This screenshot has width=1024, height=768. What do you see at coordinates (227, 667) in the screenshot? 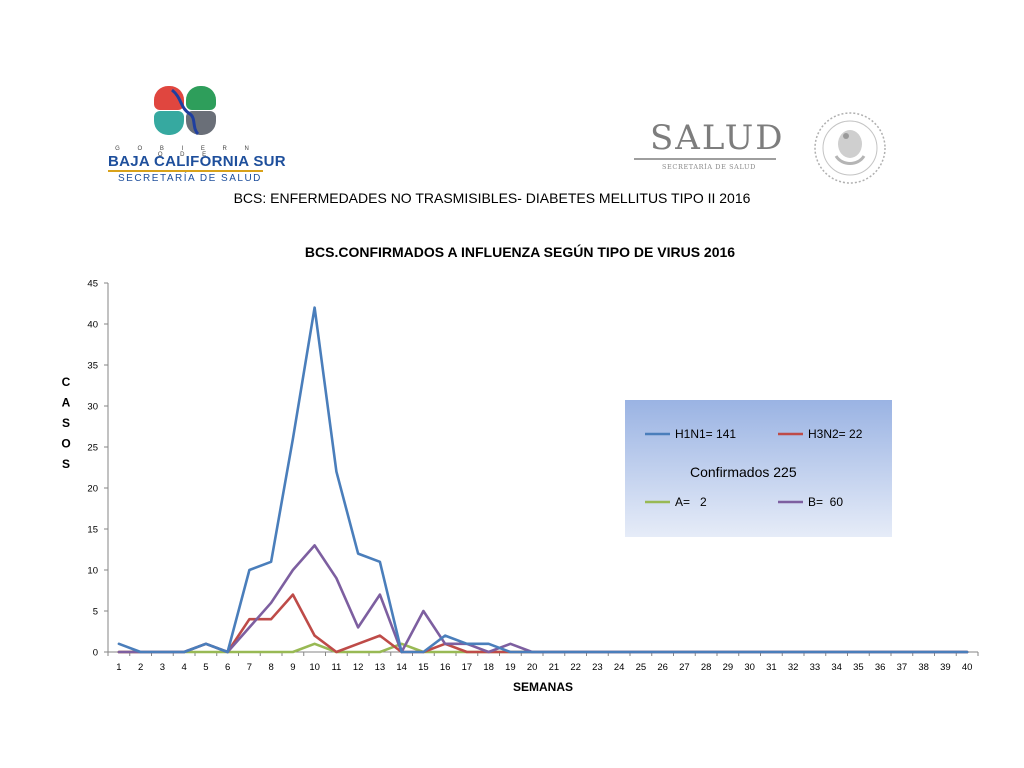
I see `x-tick-label: 6` at bounding box center [227, 667].